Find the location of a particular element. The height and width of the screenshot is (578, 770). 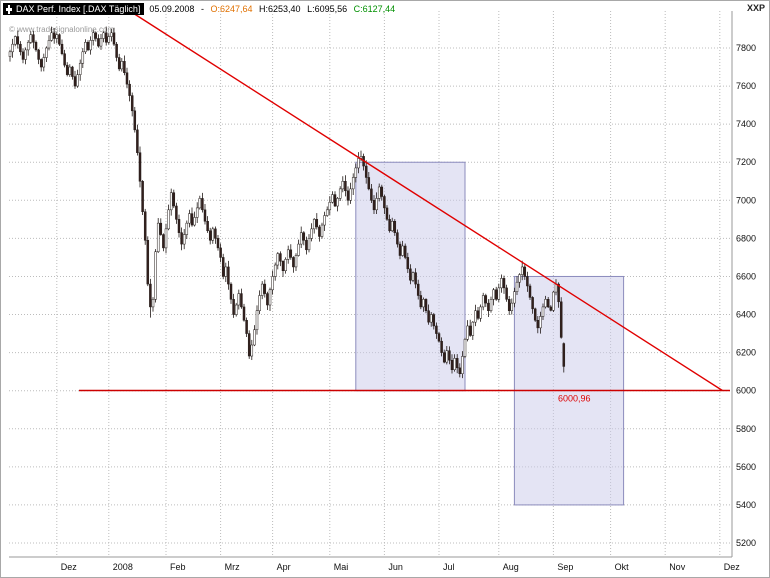

y-axis-label: 6800 is located at coordinates (746, 238).